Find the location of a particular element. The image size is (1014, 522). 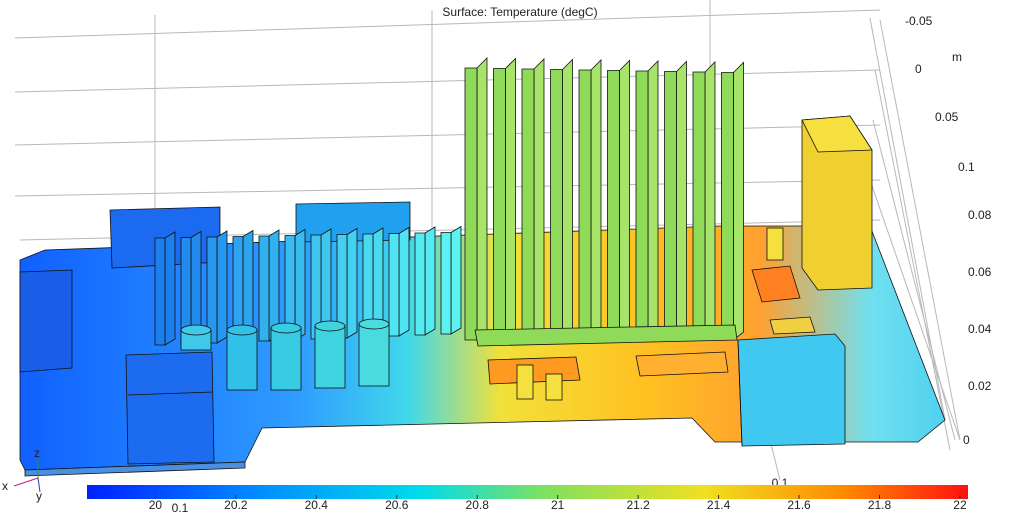

triad-label: y is located at coordinates (39, 496).